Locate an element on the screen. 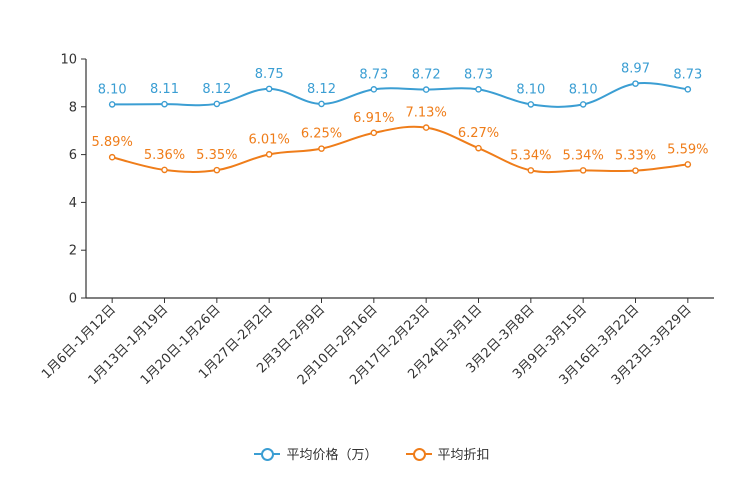 The height and width of the screenshot is (496, 744). data-label: 8.75 is located at coordinates (269, 74).